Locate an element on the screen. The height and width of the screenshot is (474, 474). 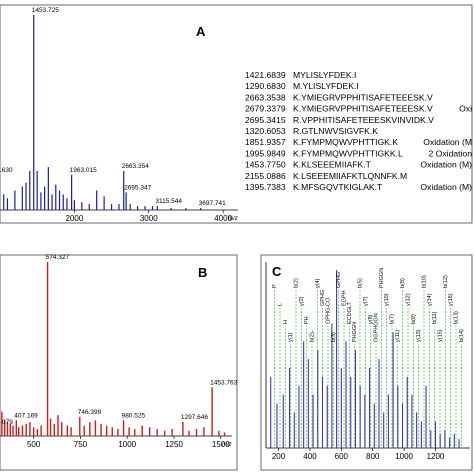
panel-c-tick-label: 400 is located at coordinates (310, 456).